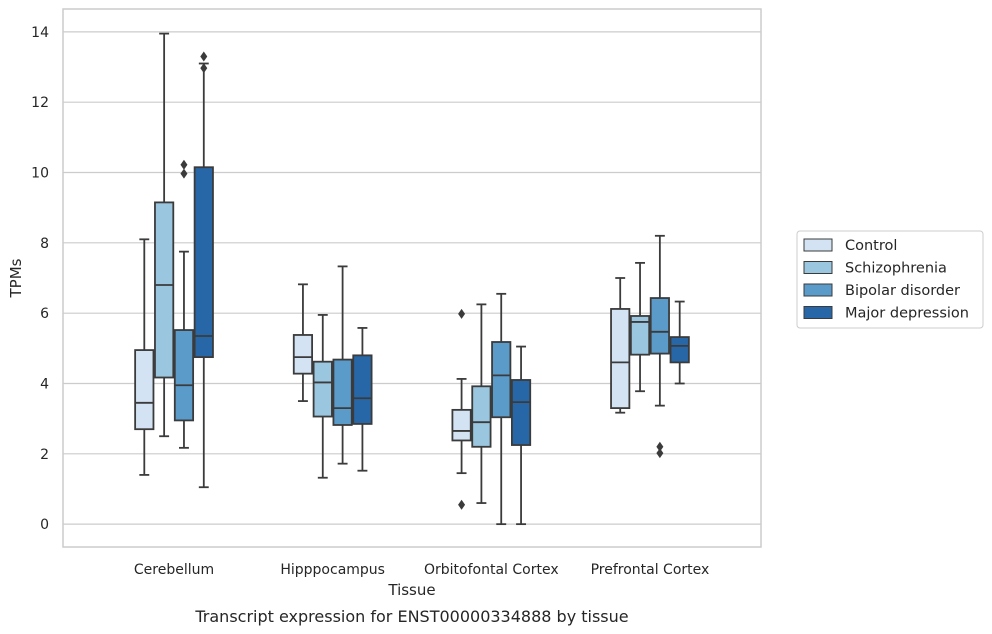 The height and width of the screenshot is (634, 992). Describe the element at coordinates (40, 103) in the screenshot. I see `y-tick-label: 12` at that location.